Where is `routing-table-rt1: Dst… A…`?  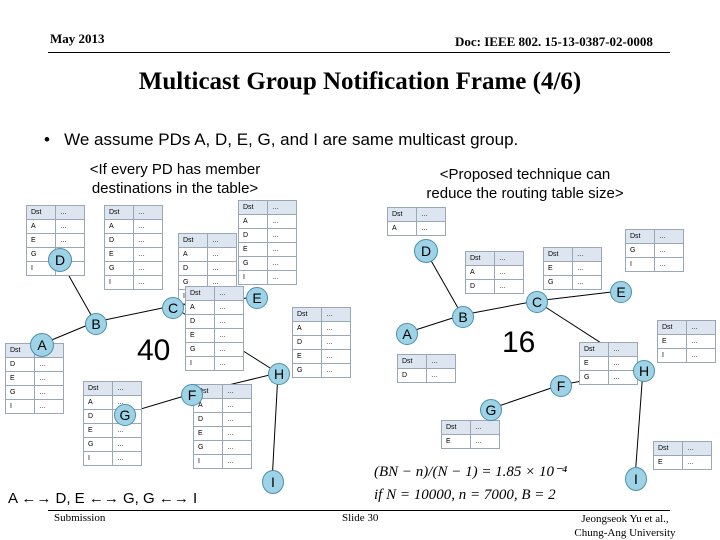 routing-table-rt1: Dst… A… is located at coordinates (416, 221).